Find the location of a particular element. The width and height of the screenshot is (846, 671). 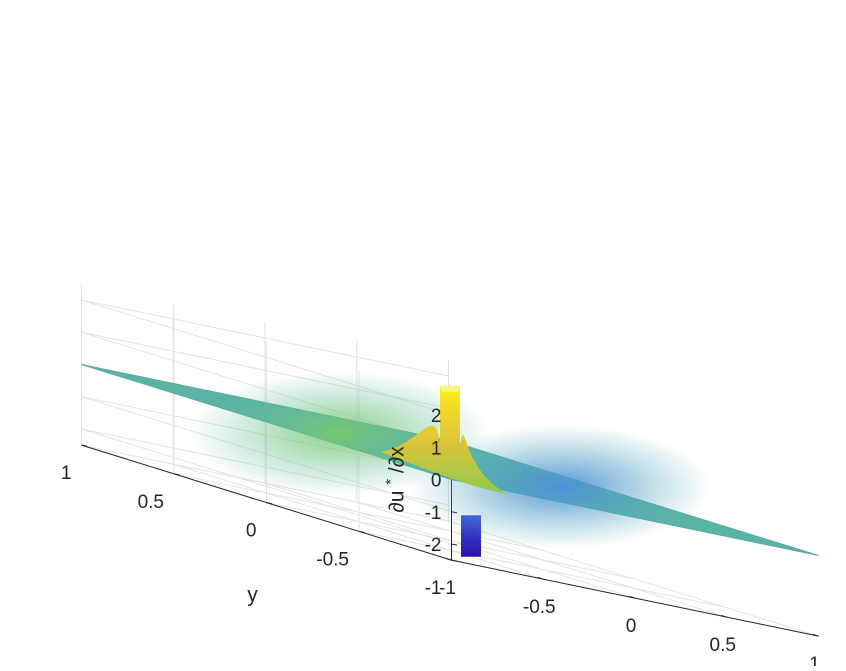

spike-cap is located at coordinates (450, 388).